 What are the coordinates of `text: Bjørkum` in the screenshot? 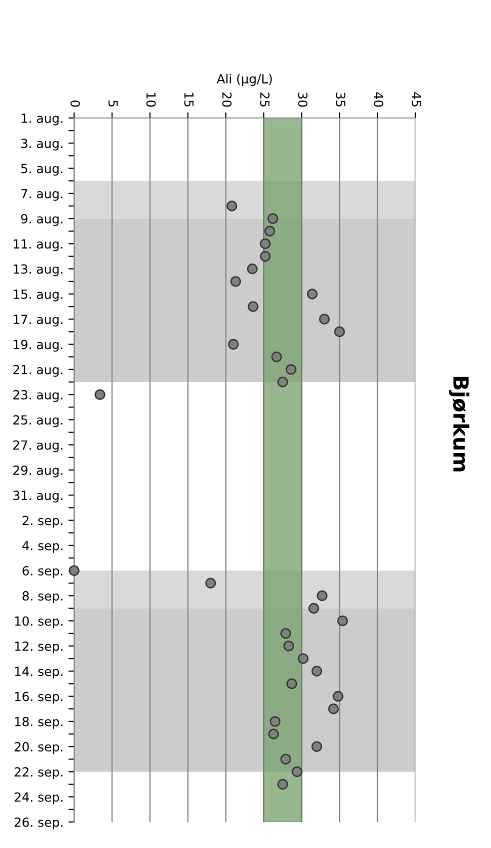 It's located at (459, 424).